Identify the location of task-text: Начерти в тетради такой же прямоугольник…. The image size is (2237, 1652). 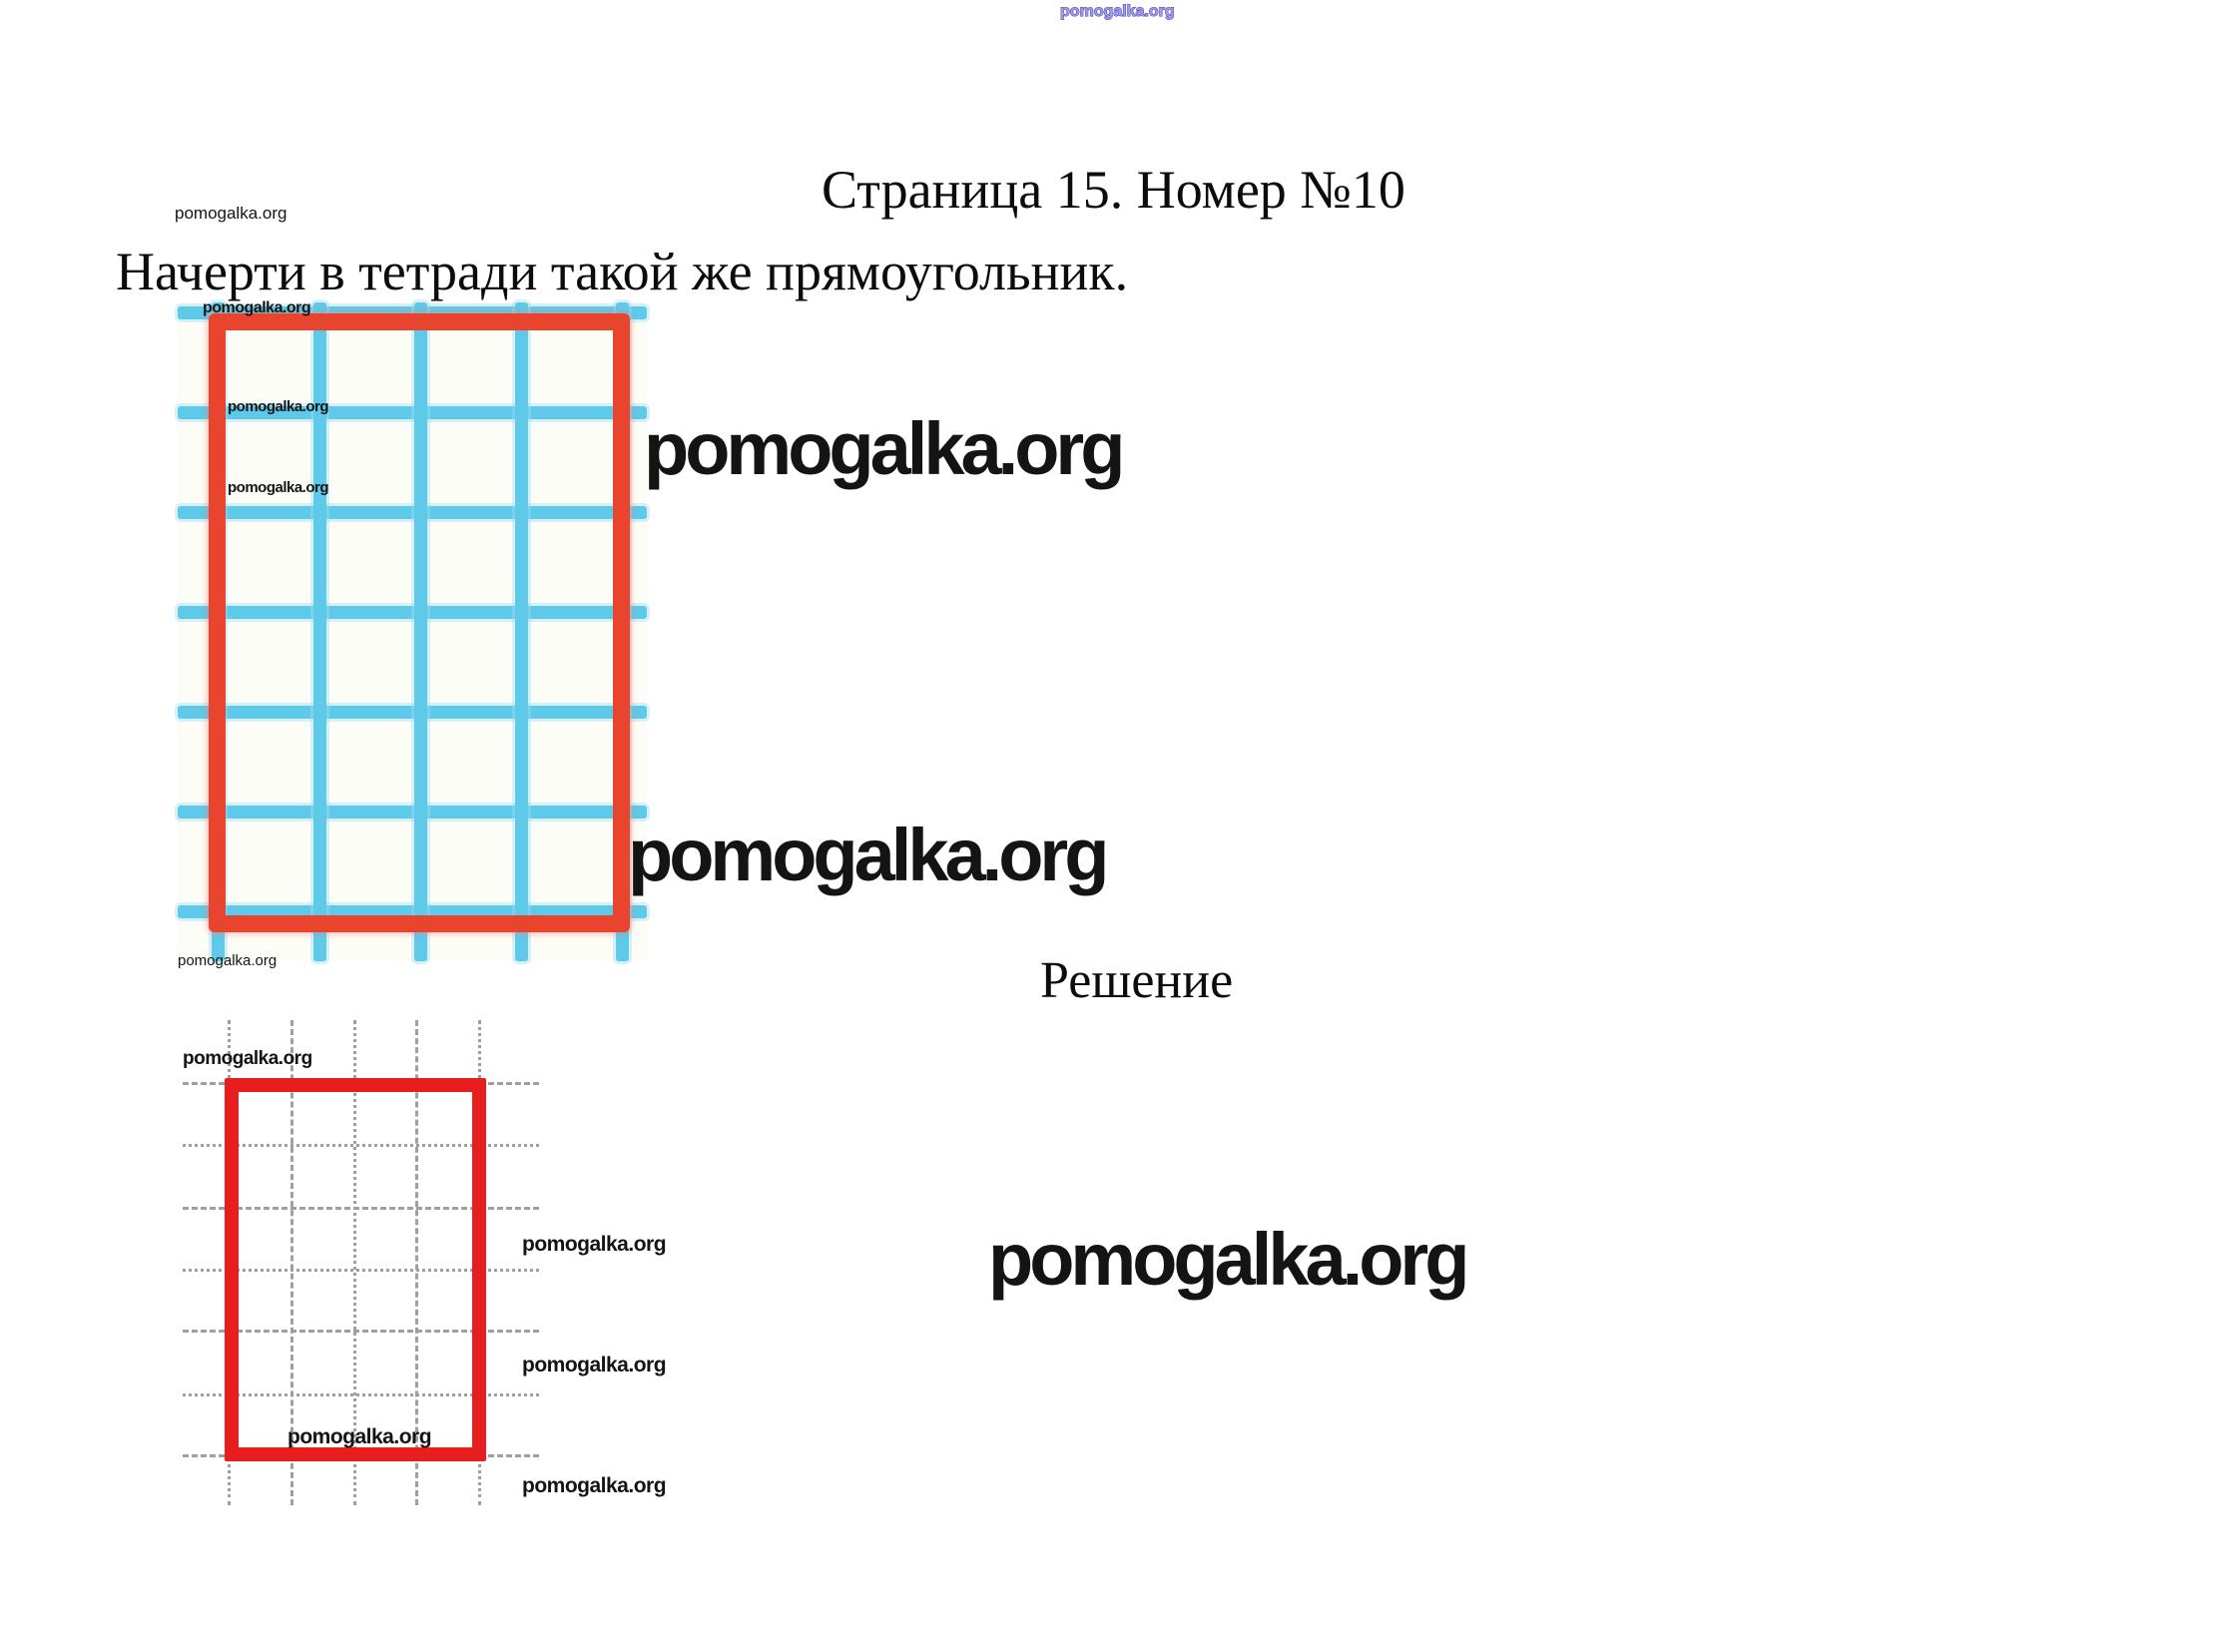
(623, 271).